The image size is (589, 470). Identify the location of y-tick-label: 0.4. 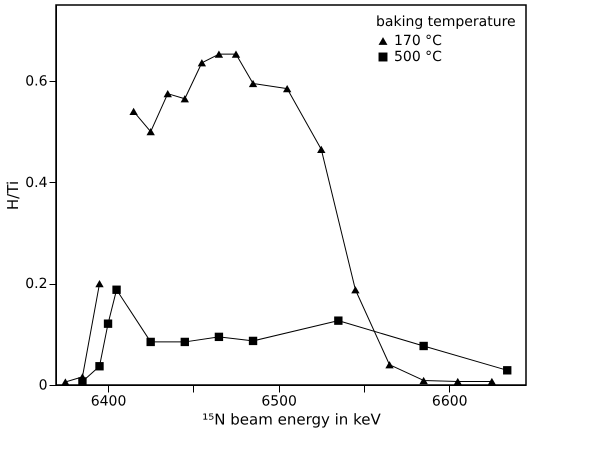
(36, 182).